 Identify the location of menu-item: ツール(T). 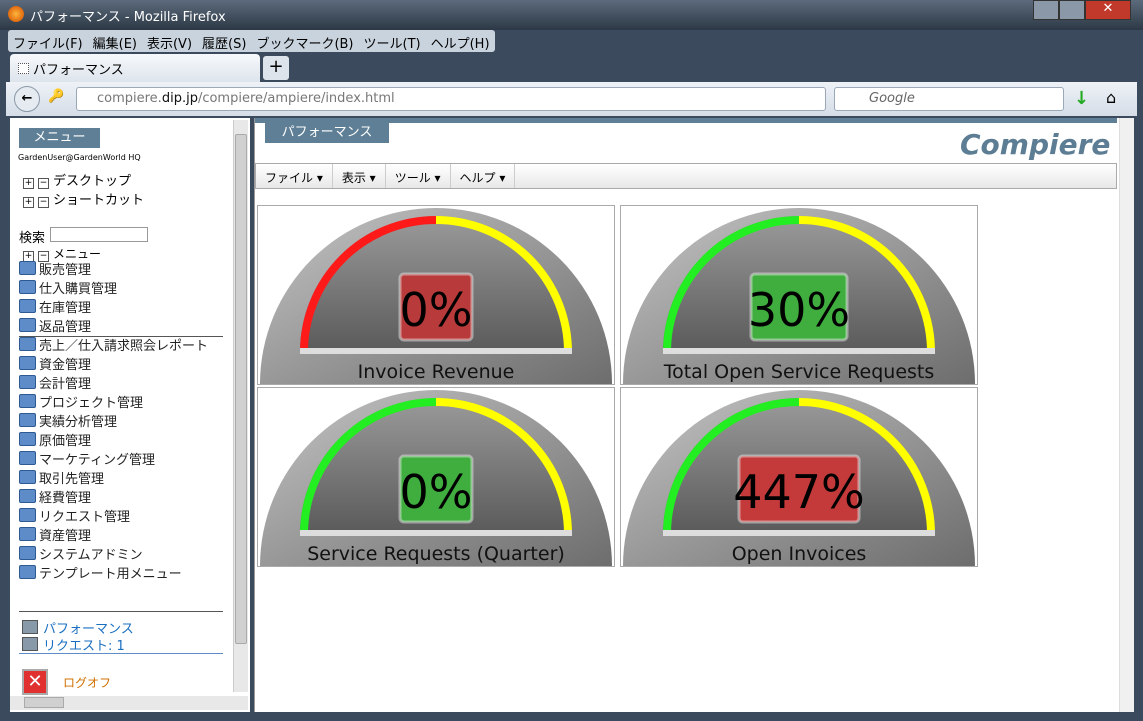
(392, 44).